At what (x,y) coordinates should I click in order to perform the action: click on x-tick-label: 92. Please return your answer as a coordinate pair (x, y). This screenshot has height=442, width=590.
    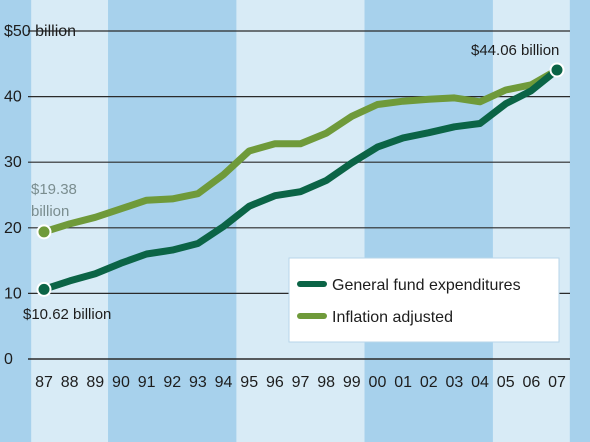
    Looking at the image, I should click on (172, 382).